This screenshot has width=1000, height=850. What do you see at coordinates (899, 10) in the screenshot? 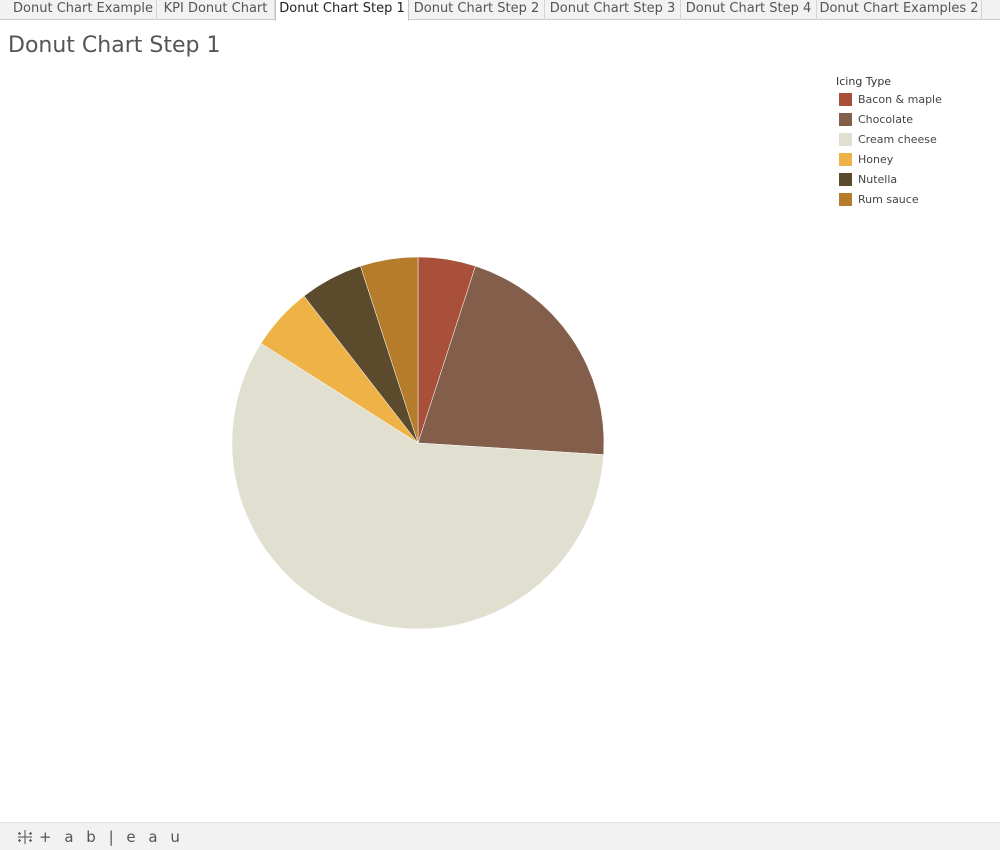
I see `tab-donut-chart-examples-2: Donut Chart Examples 2` at bounding box center [899, 10].